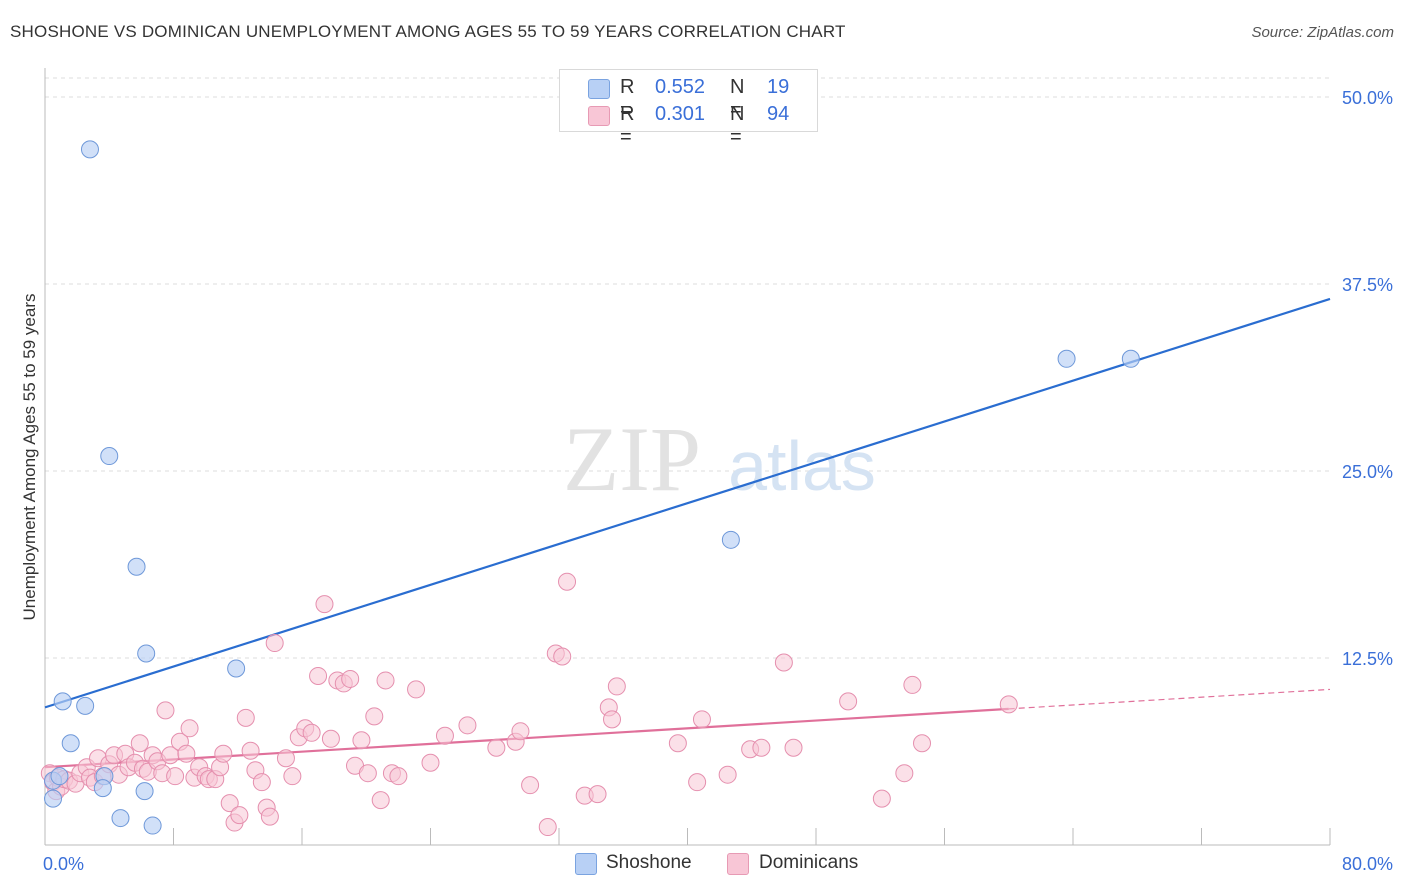 This screenshot has height=892, width=1406. Describe the element at coordinates (738, 864) in the screenshot. I see `bottom-legend-swatch-dominicans` at that location.